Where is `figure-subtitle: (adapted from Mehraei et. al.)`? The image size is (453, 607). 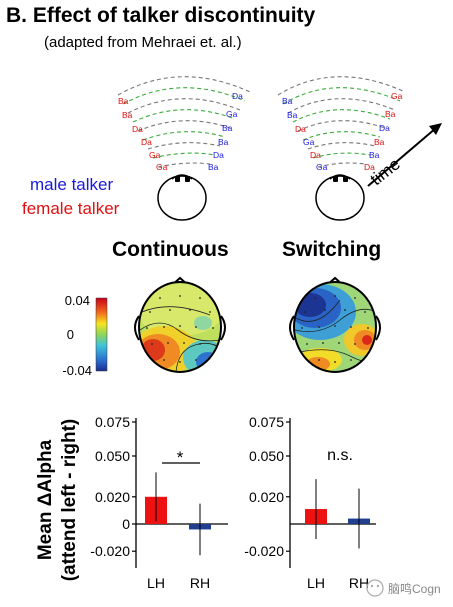 figure-subtitle: (adapted from Mehraei et. al.) is located at coordinates (143, 42).